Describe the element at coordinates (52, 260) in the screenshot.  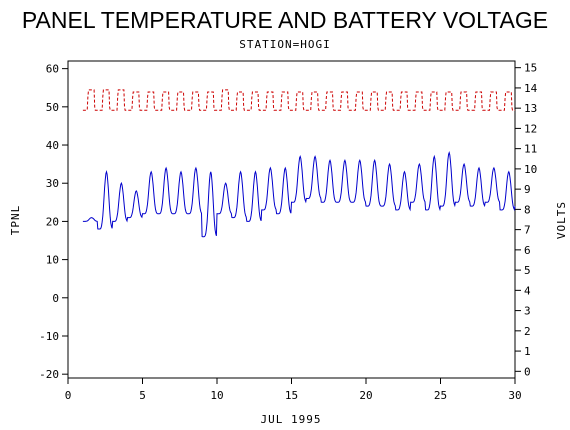
I see `y-left-tick-label: 10` at that location.